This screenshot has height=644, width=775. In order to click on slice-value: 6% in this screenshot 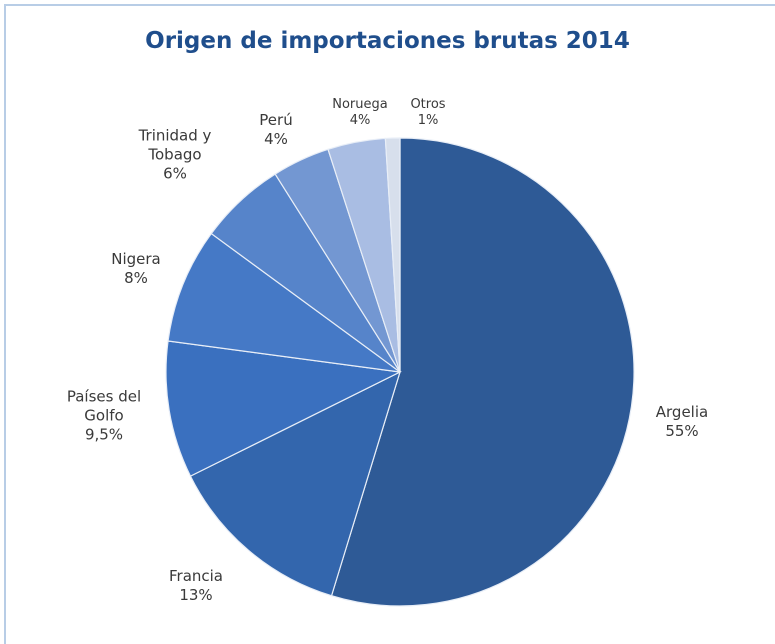, I will do `click(175, 173)`.